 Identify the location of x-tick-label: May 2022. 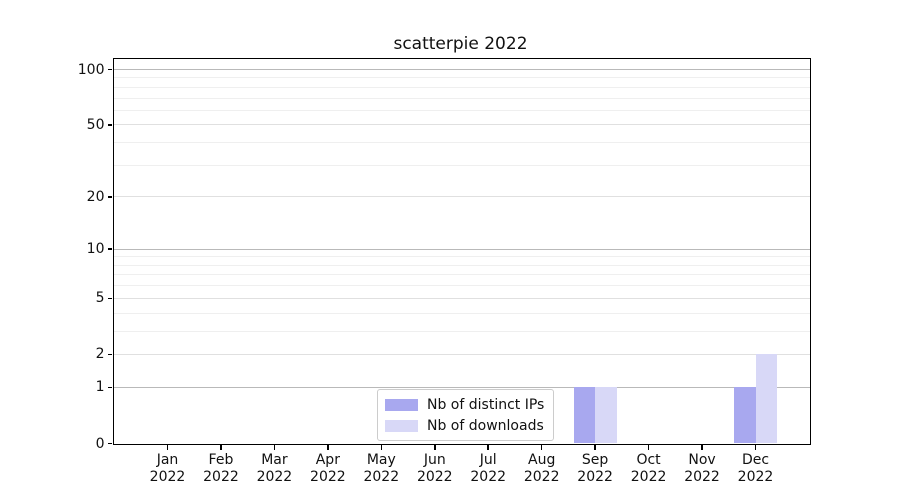
(381, 468).